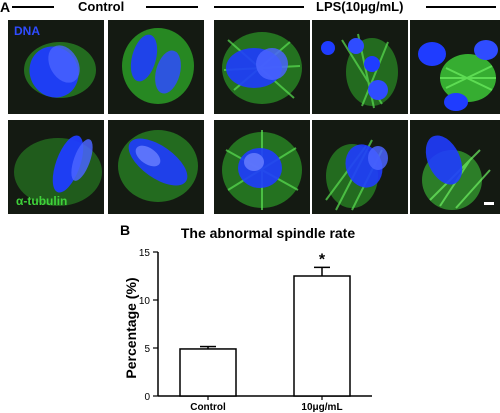 The image size is (500, 413). What do you see at coordinates (147, 349) in the screenshot?
I see `y-tick-label-1: 5` at bounding box center [147, 349].